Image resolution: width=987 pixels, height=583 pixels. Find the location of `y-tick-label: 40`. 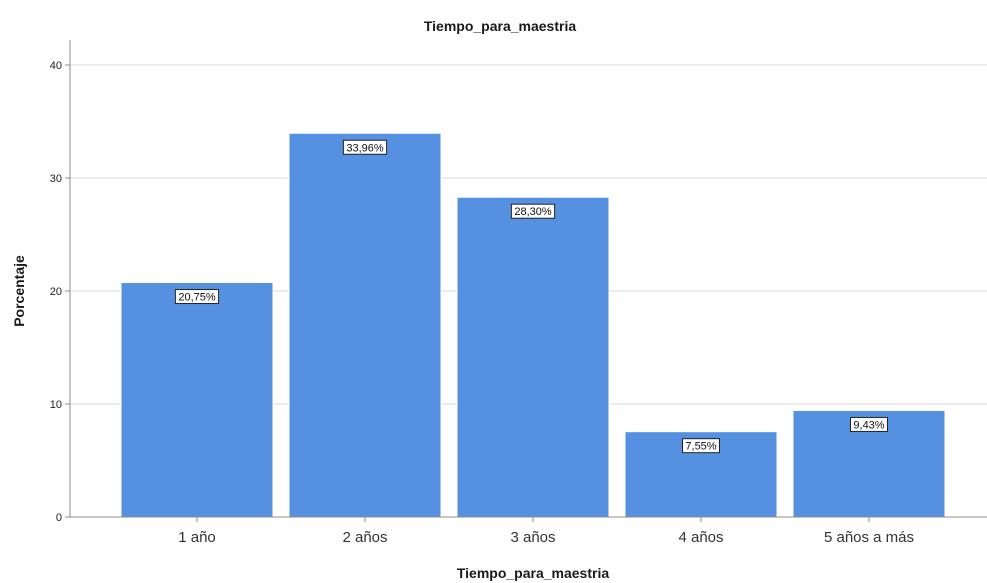

y-tick-label: 40 is located at coordinates (56, 66).